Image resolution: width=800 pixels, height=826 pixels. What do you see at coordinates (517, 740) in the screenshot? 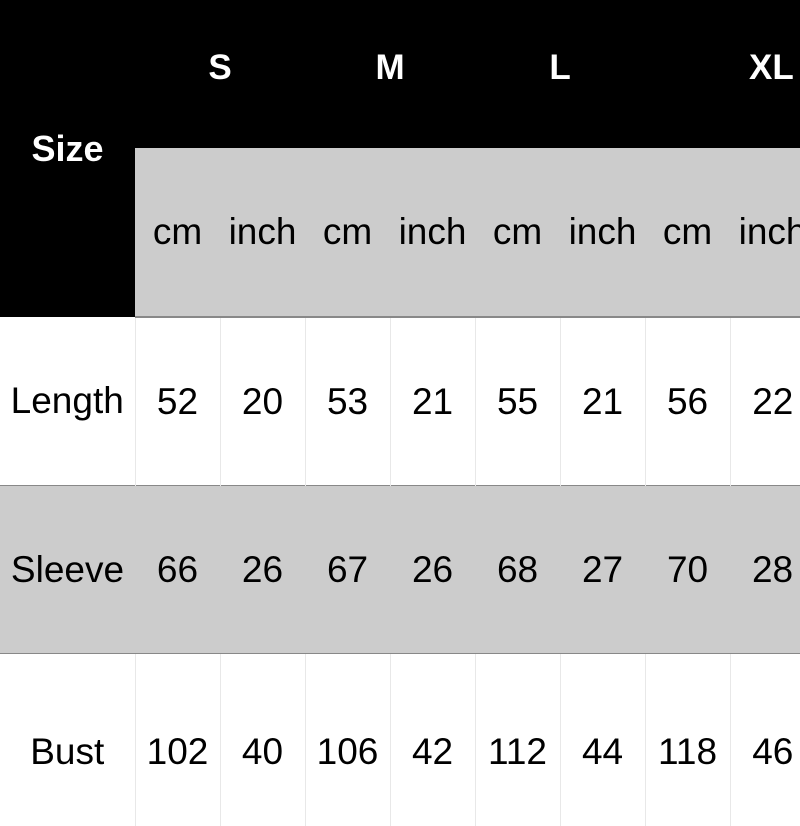
I see `value-cell: 112` at bounding box center [517, 740].